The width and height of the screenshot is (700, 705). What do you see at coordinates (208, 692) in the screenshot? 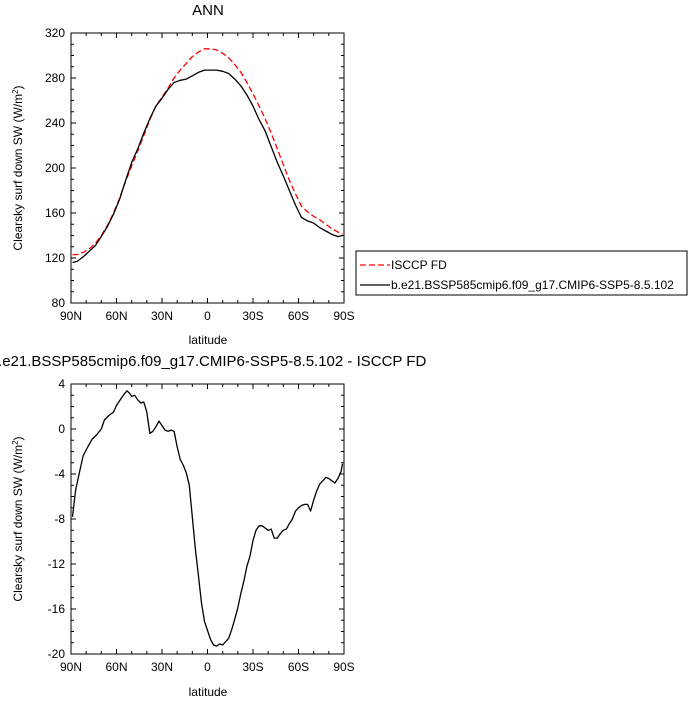
I see `bottom-panel-xlabel: latitude` at bounding box center [208, 692].